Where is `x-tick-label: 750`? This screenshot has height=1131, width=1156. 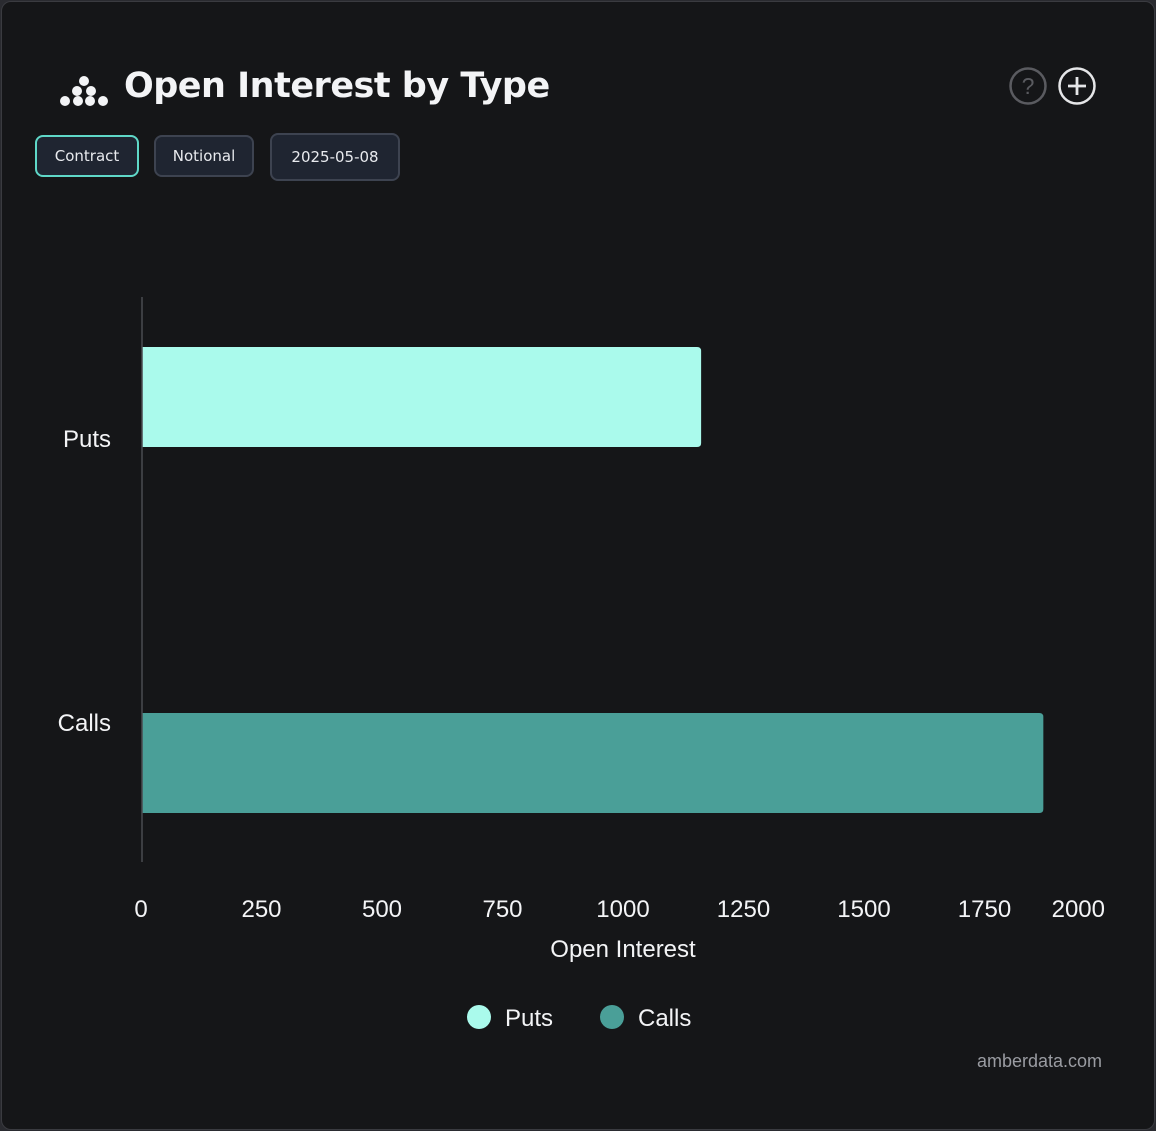 x-tick-label: 750 is located at coordinates (502, 909).